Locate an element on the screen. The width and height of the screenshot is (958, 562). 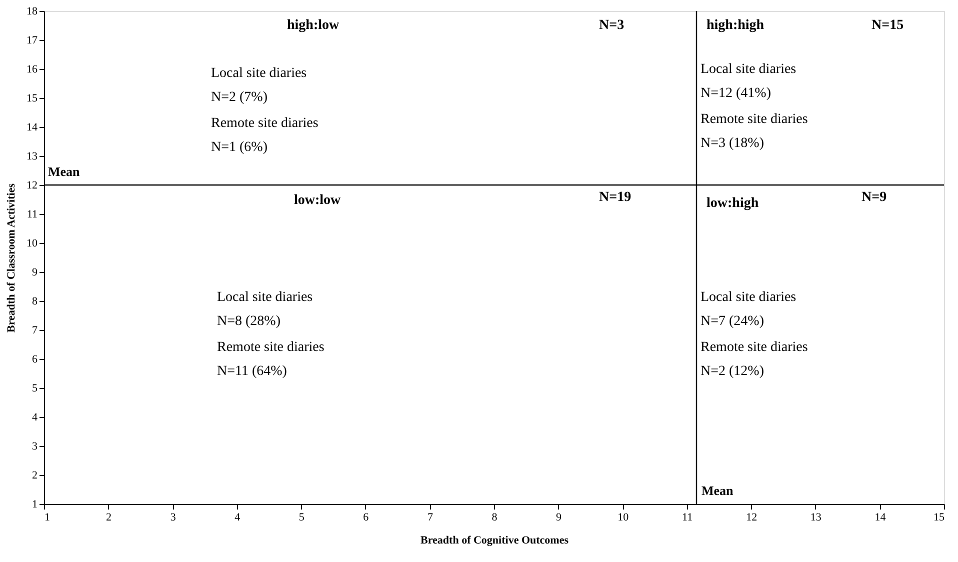
annotation: N=3 (18%) is located at coordinates (732, 143).